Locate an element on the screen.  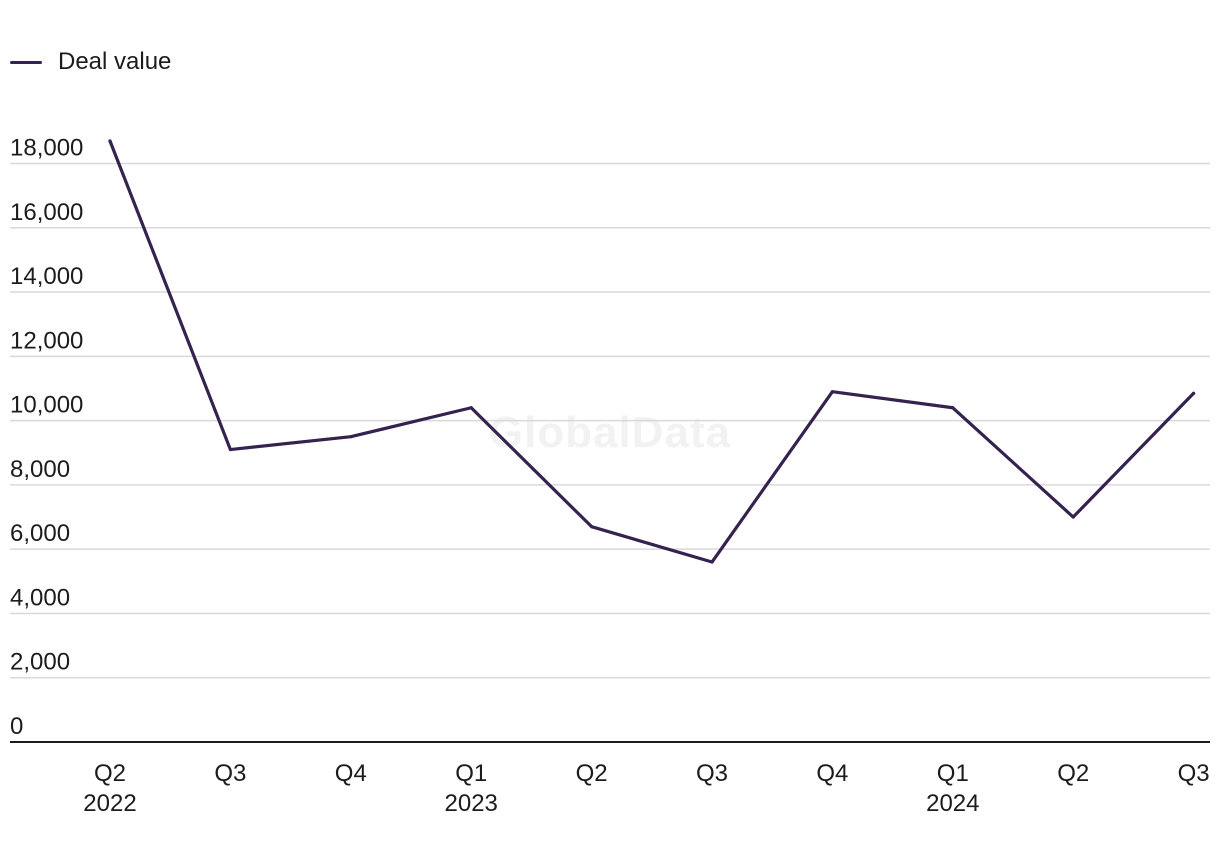
y-tick-label: 14,000 is located at coordinates (46, 276).